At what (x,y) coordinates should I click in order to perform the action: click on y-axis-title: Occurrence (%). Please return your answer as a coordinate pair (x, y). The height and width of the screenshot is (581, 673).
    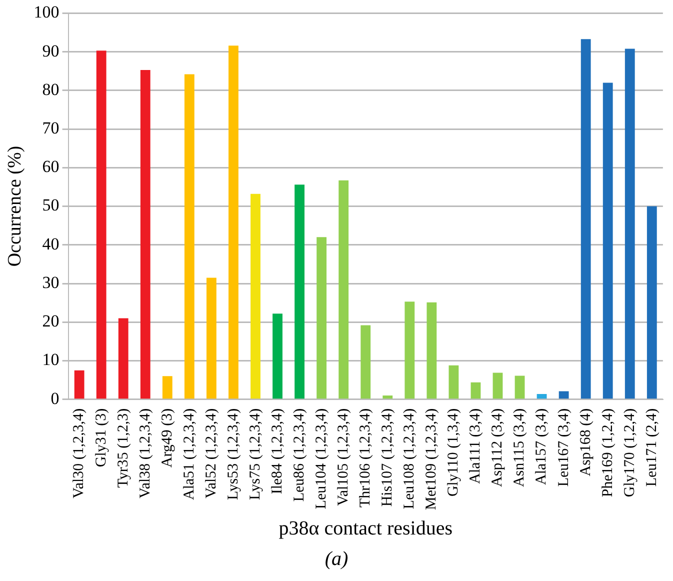
    Looking at the image, I should click on (15, 206).